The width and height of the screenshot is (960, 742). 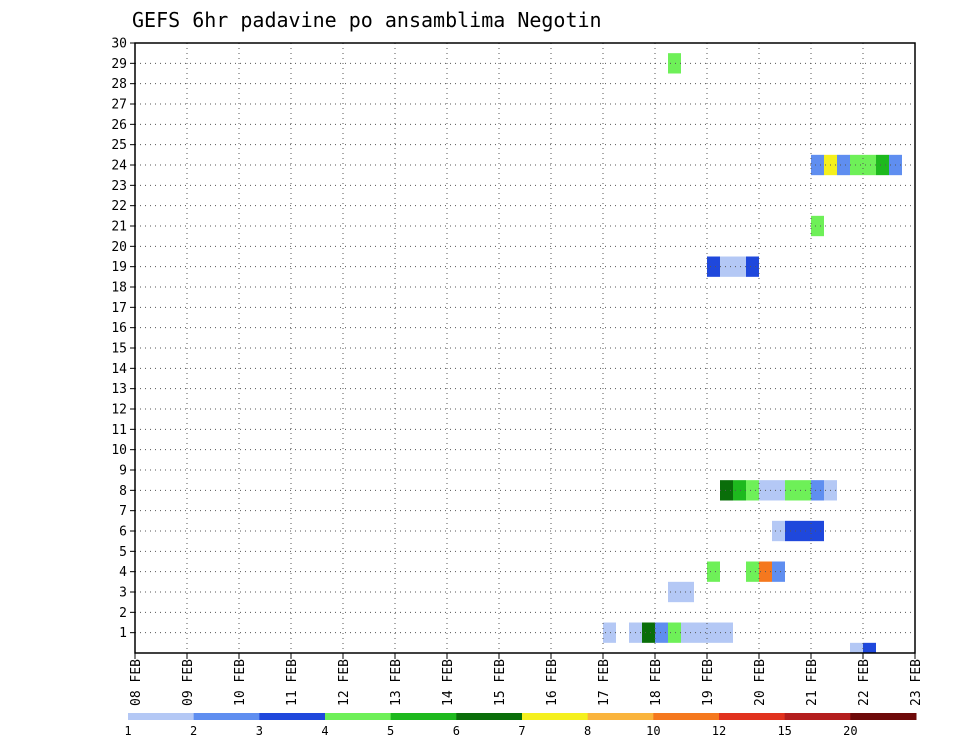 What do you see at coordinates (653, 731) in the screenshot?
I see `legend-label: 10` at bounding box center [653, 731].